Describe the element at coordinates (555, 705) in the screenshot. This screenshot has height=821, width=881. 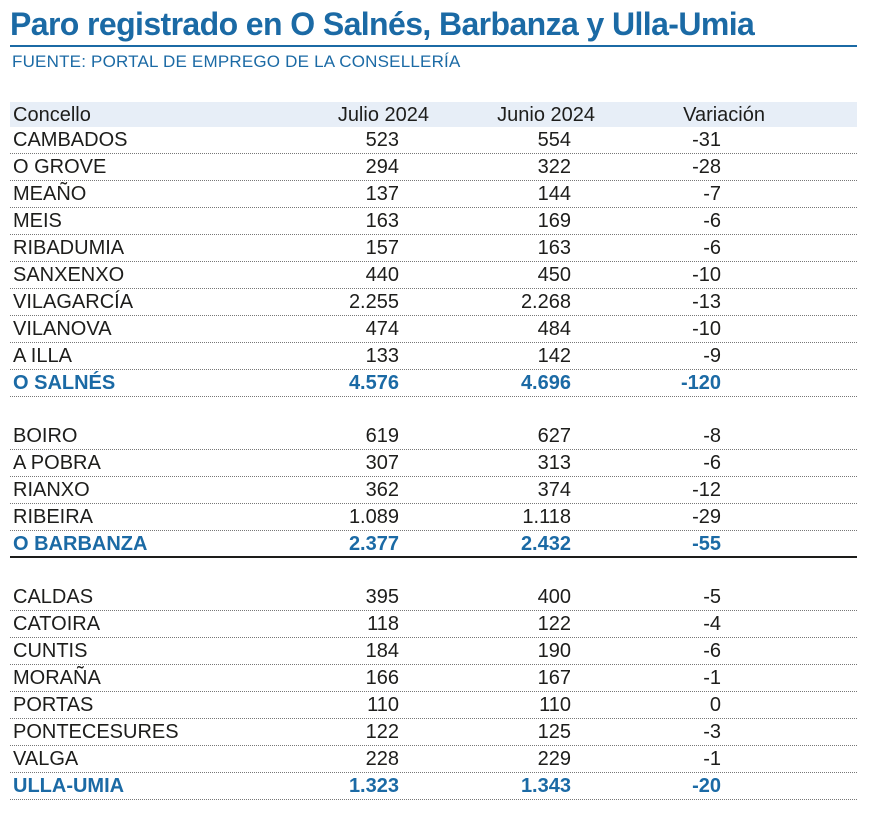
I see `cell-junio: 110` at that location.